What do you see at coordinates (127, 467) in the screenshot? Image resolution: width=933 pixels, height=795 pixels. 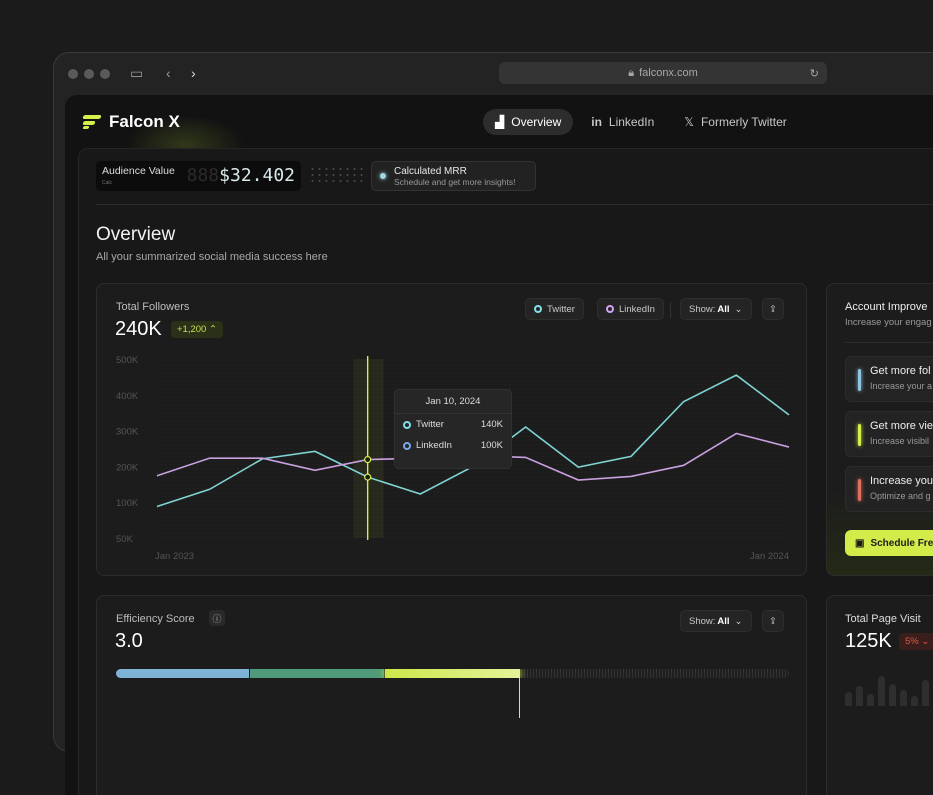 I see `y-tick-label: 200K` at bounding box center [127, 467].